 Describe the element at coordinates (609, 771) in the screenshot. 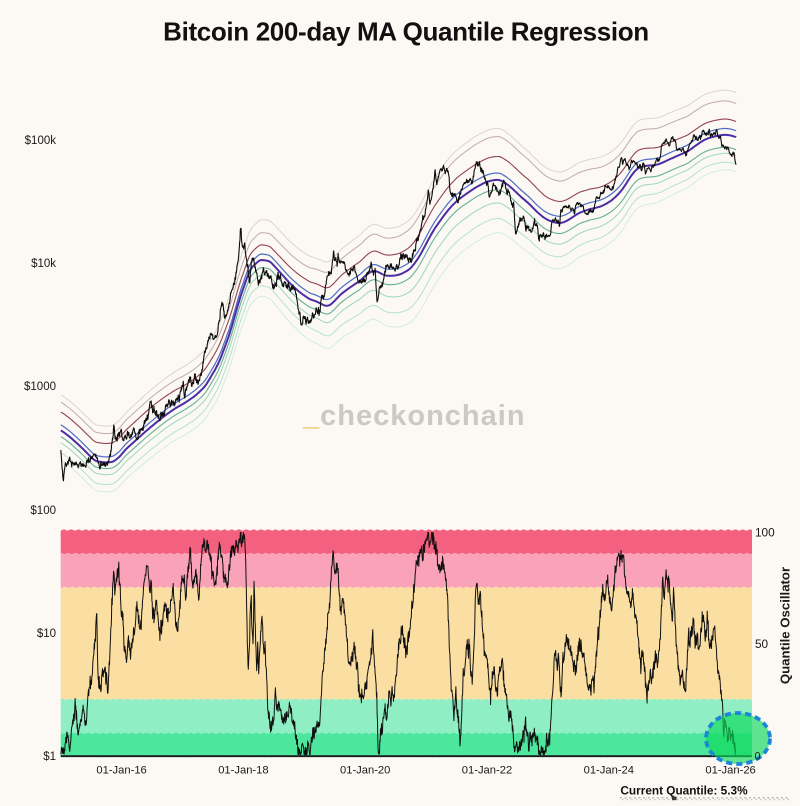

I see `svg-text: 01-Jan-24` at that location.